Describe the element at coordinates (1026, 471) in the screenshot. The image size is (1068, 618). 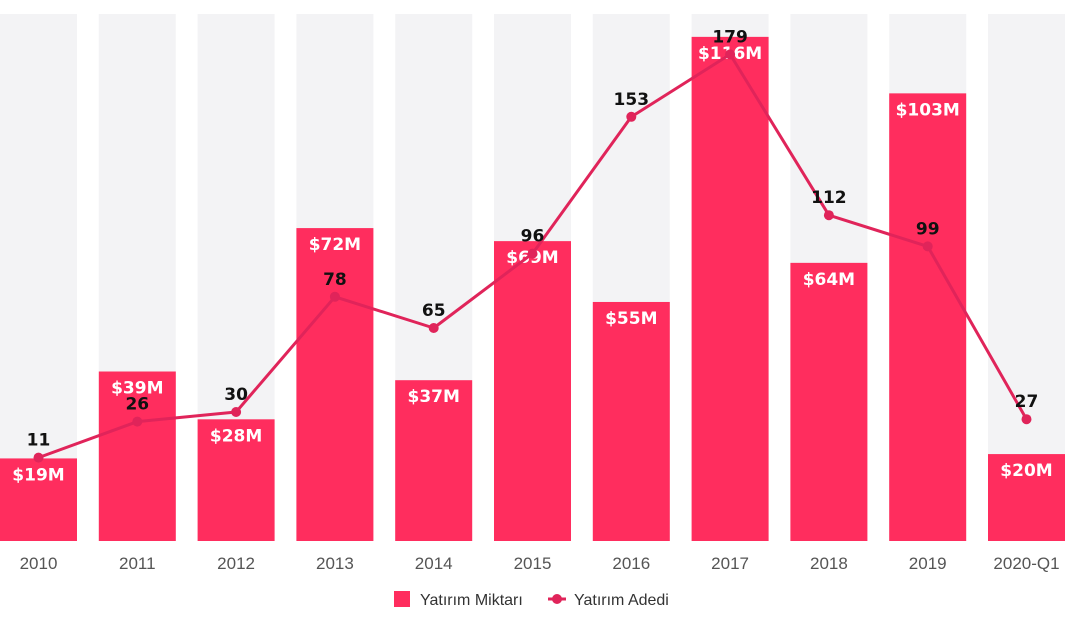
I see `bar-value-label: $20M` at that location.